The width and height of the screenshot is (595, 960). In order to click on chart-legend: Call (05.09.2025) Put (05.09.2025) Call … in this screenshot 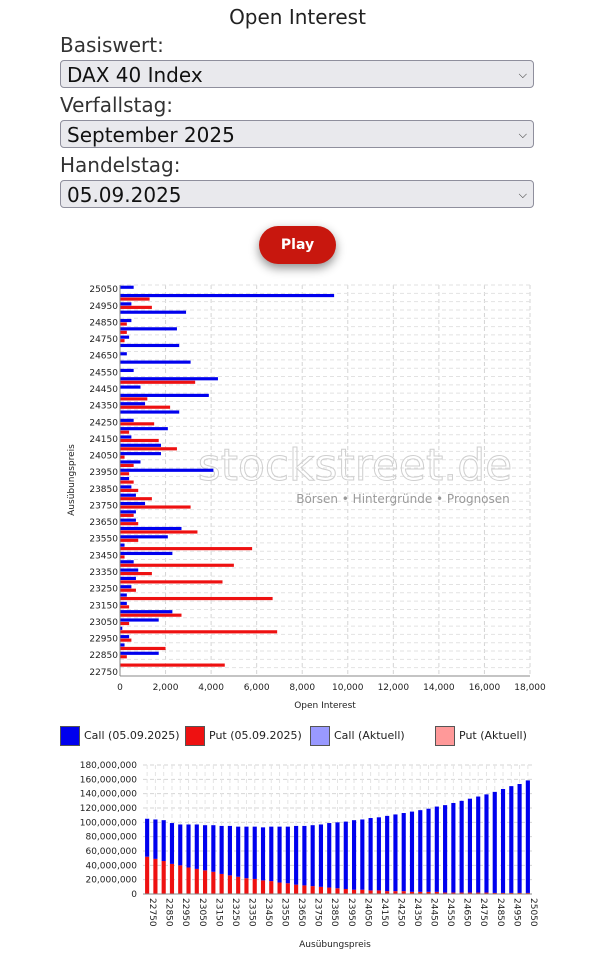, I will do `click(297, 736)`.